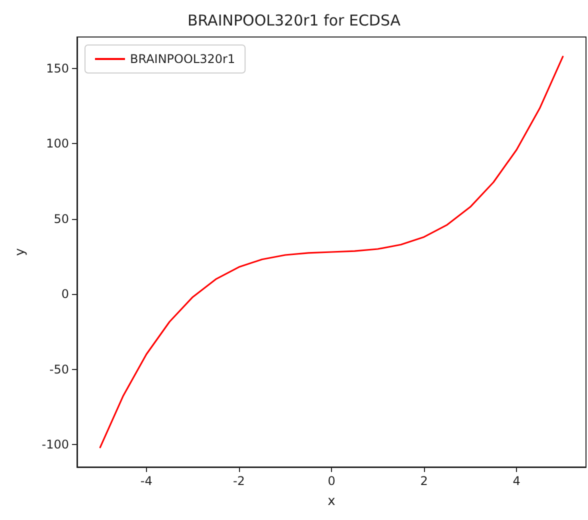 The image size is (588, 520). What do you see at coordinates (20, 252) in the screenshot?
I see `y-axis-title: y` at bounding box center [20, 252].